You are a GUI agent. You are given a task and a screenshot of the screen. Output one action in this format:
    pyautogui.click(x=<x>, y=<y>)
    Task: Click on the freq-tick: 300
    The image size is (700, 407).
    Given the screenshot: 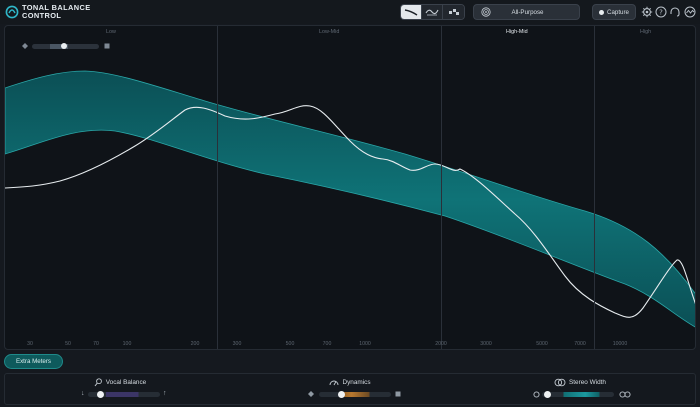 What is the action you would take?
    pyautogui.click(x=237, y=344)
    